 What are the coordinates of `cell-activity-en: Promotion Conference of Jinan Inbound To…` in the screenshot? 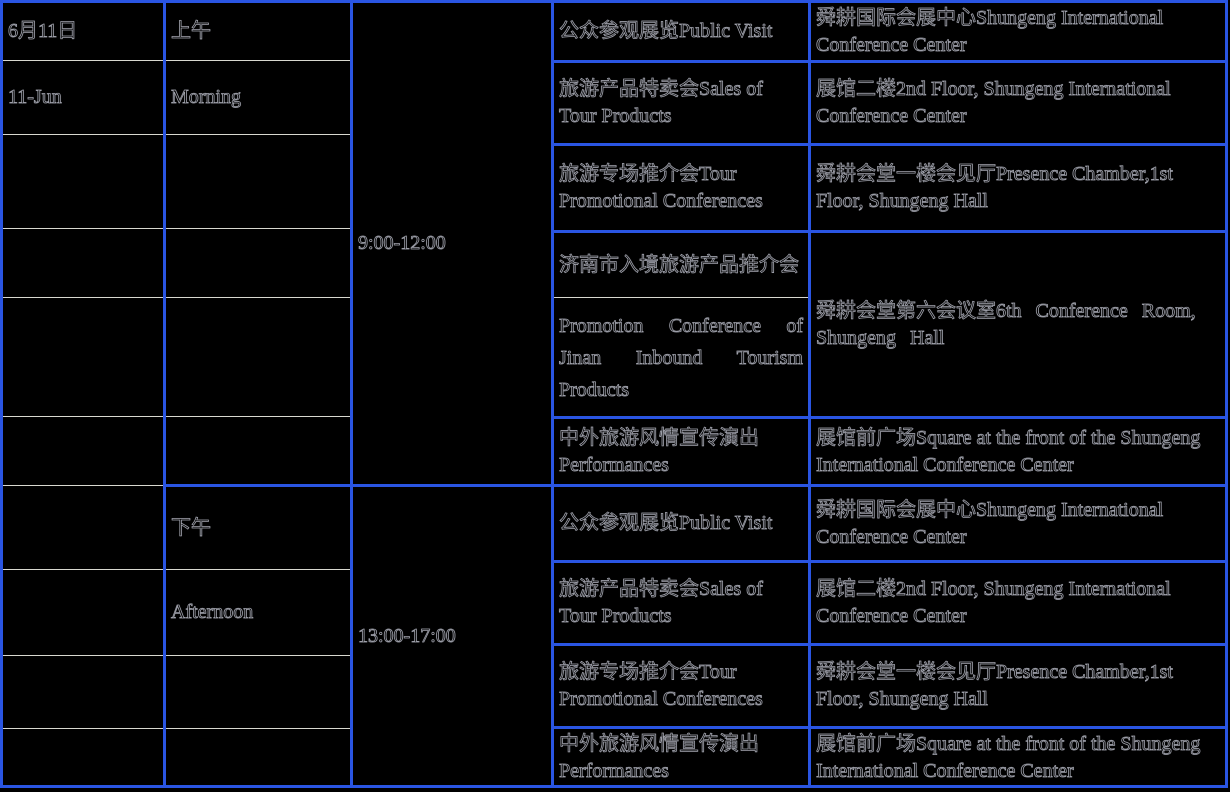 It's located at (681, 358).